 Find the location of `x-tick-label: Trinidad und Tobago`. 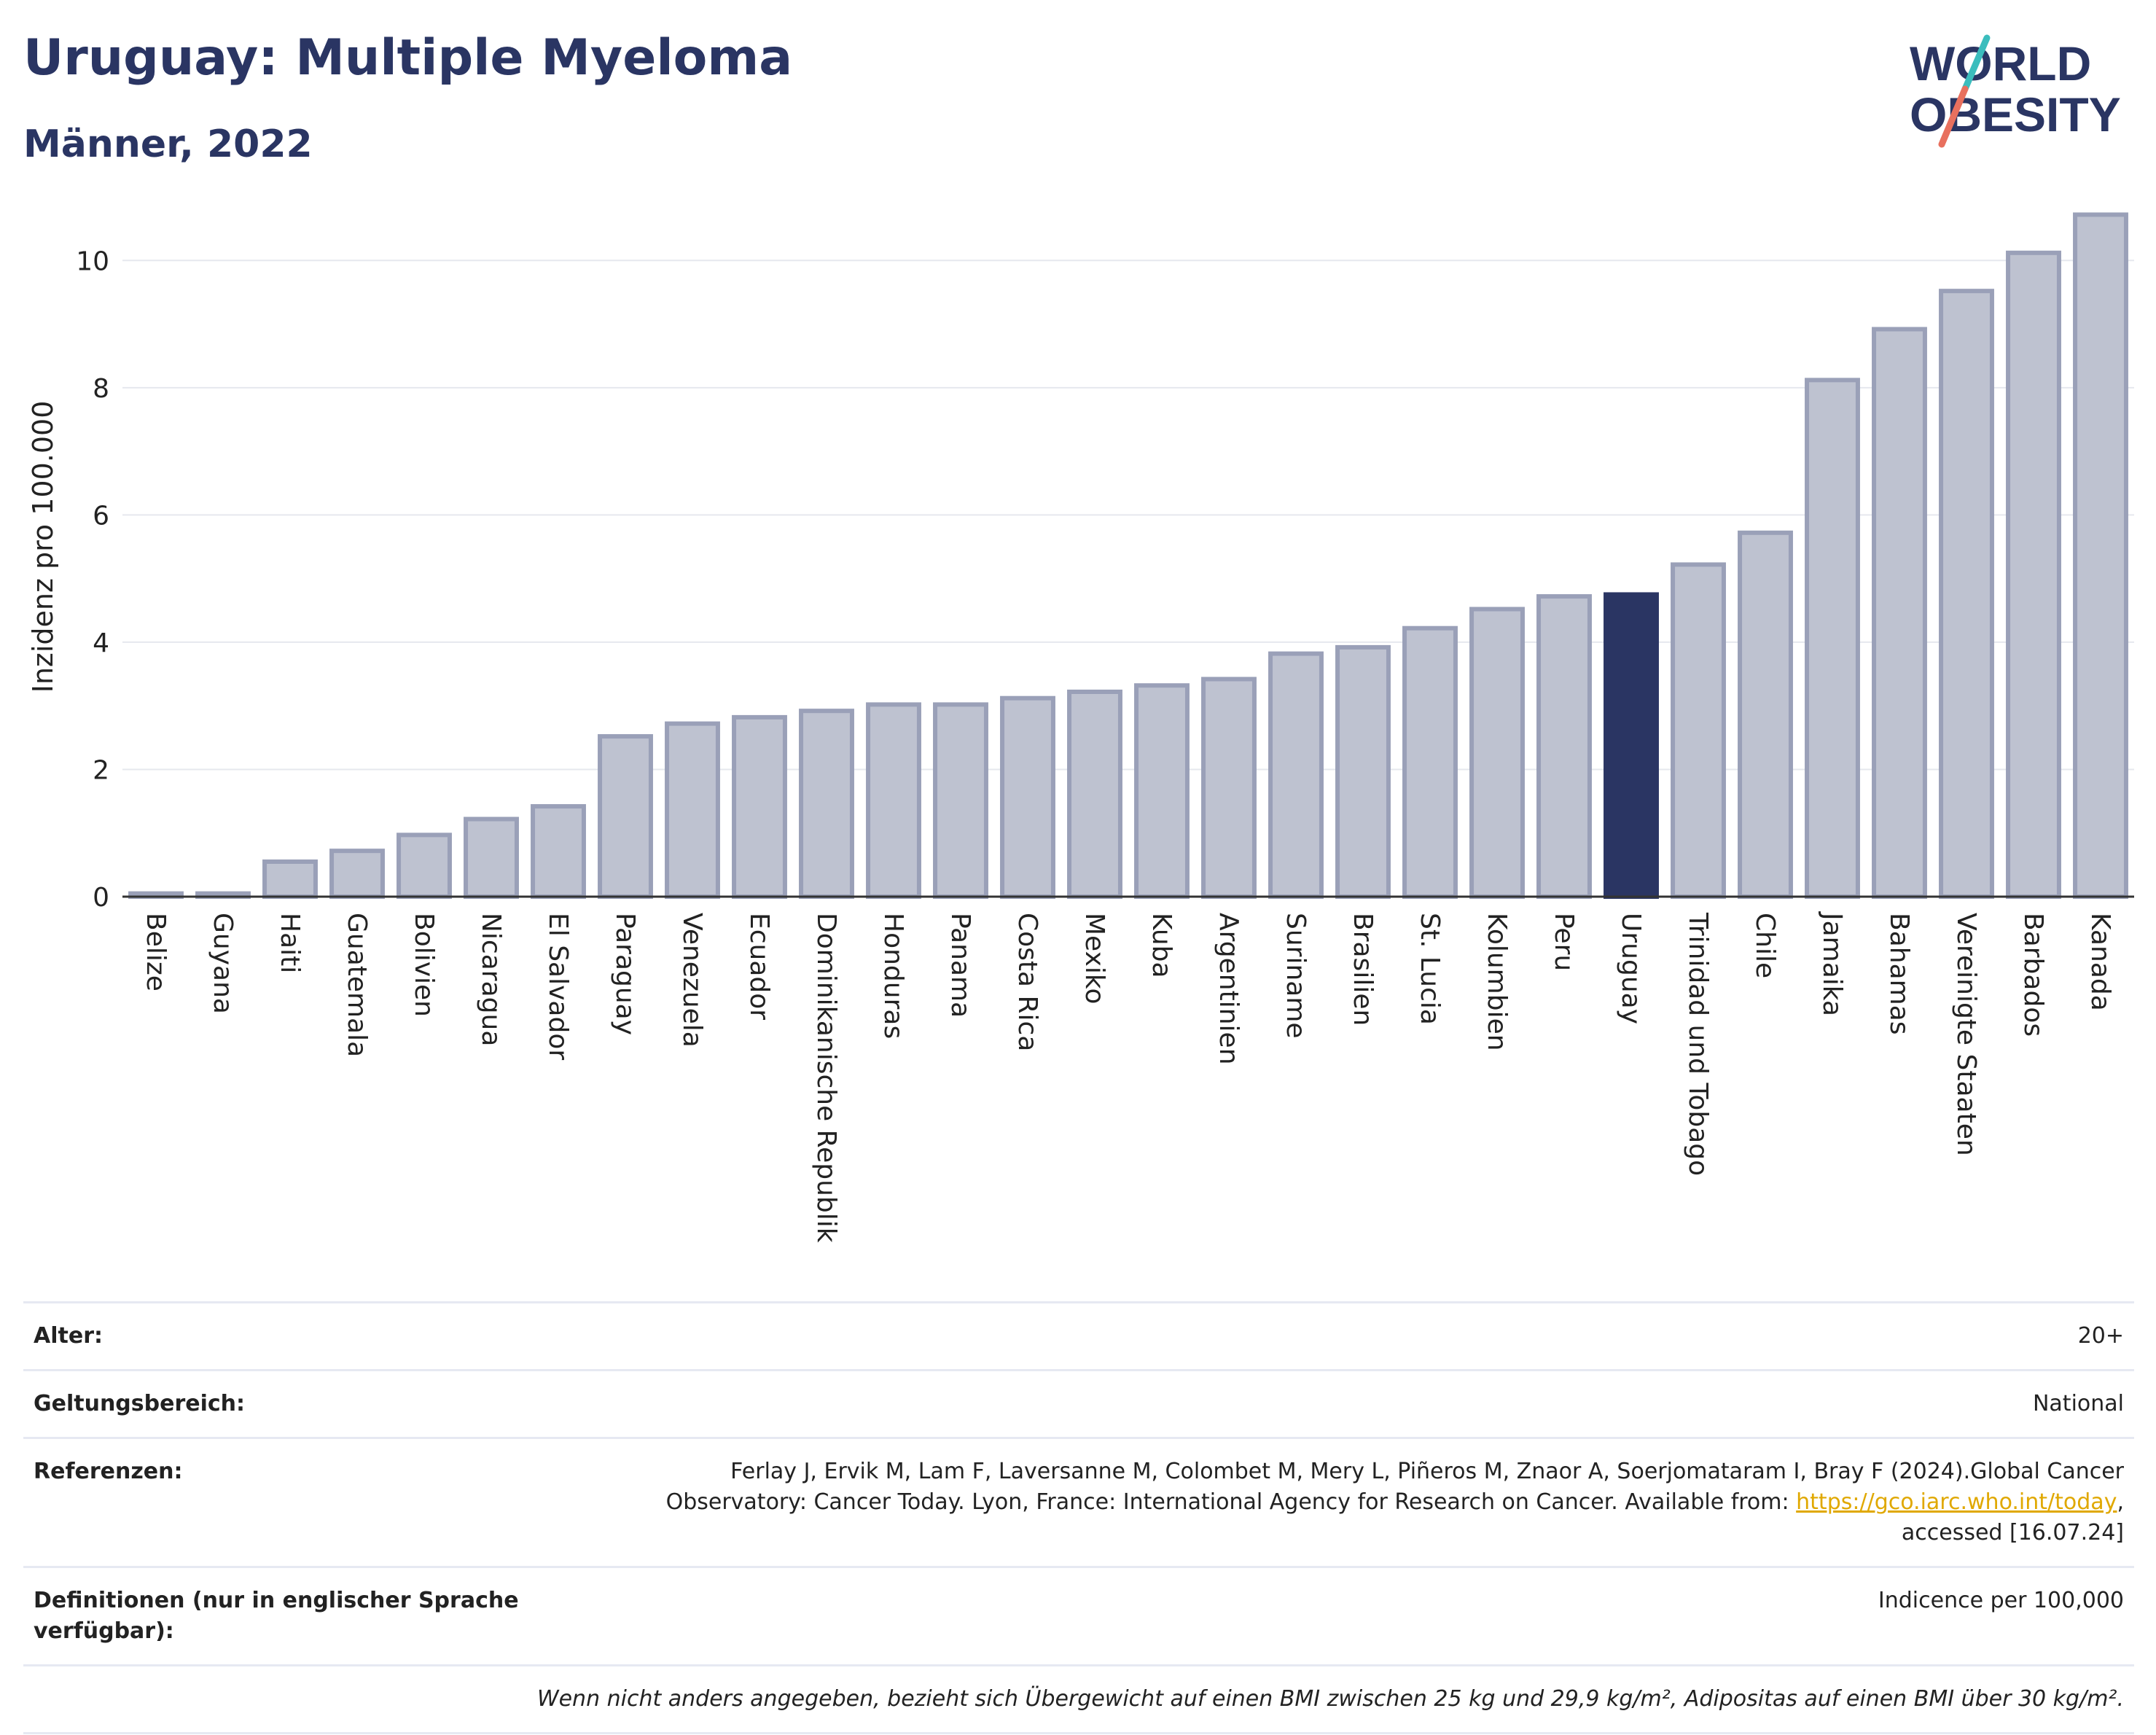

x-tick-label: Trinidad und Tobago is located at coordinates (1698, 1044).